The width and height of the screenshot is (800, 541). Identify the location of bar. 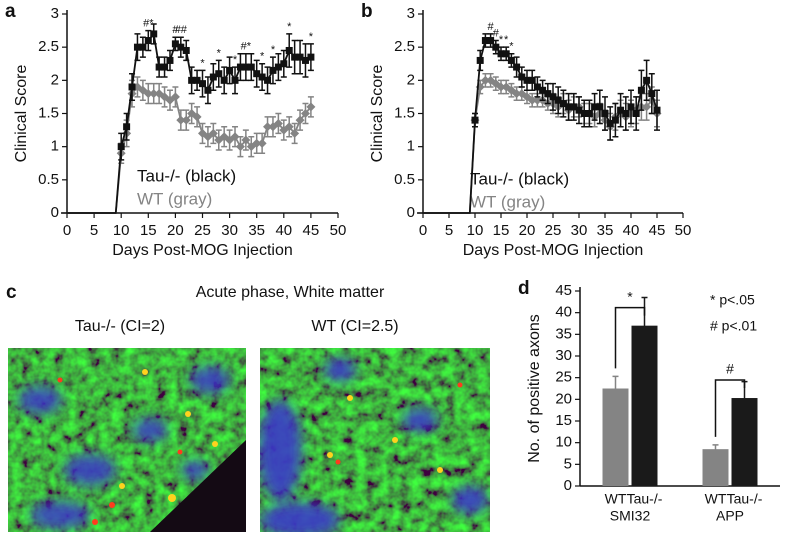
(615, 437).